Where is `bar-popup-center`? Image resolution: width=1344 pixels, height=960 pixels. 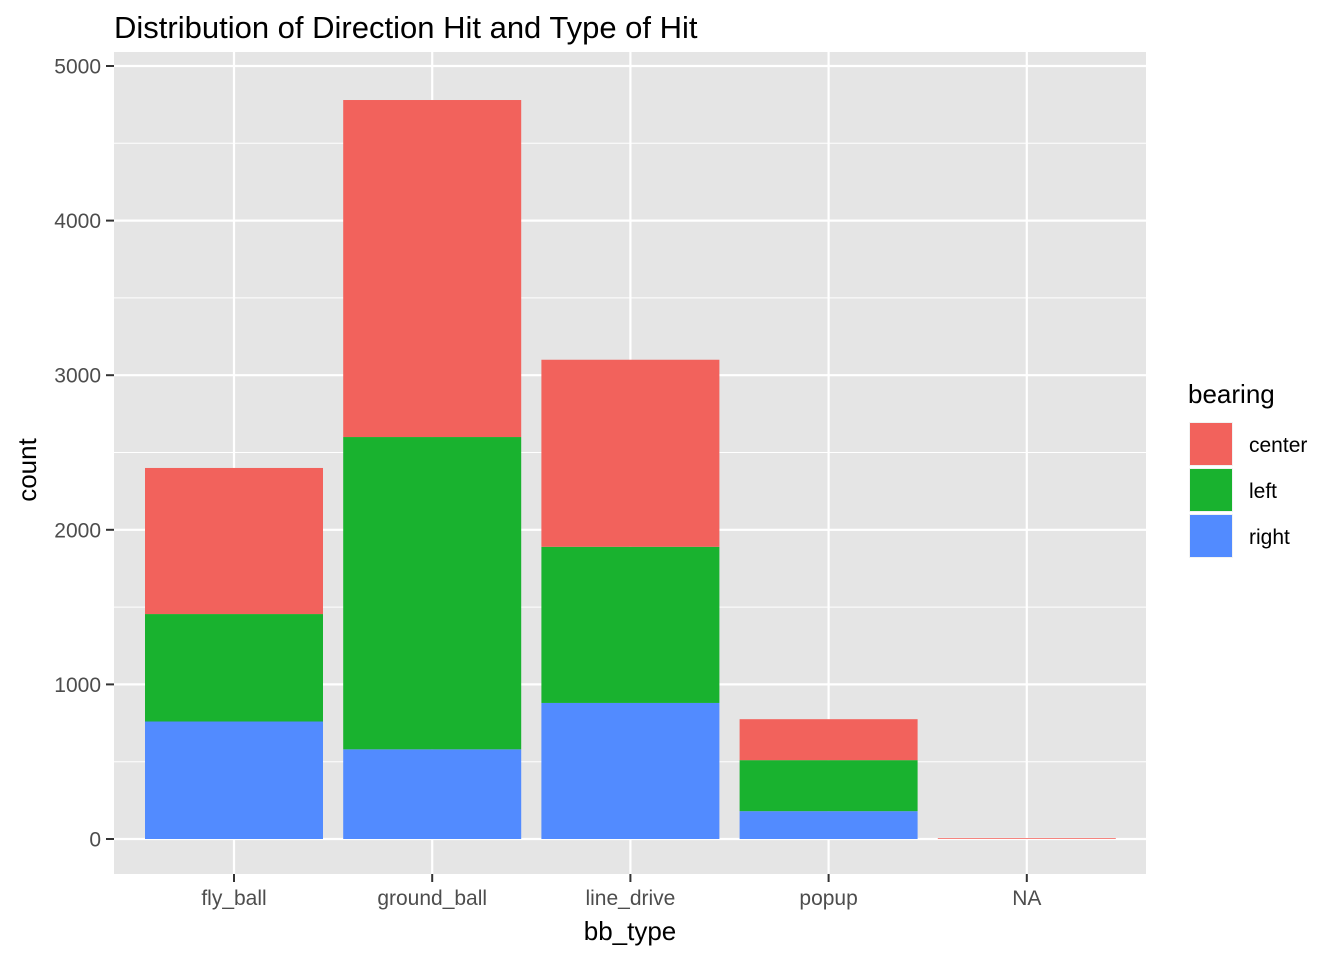 bar-popup-center is located at coordinates (828, 740).